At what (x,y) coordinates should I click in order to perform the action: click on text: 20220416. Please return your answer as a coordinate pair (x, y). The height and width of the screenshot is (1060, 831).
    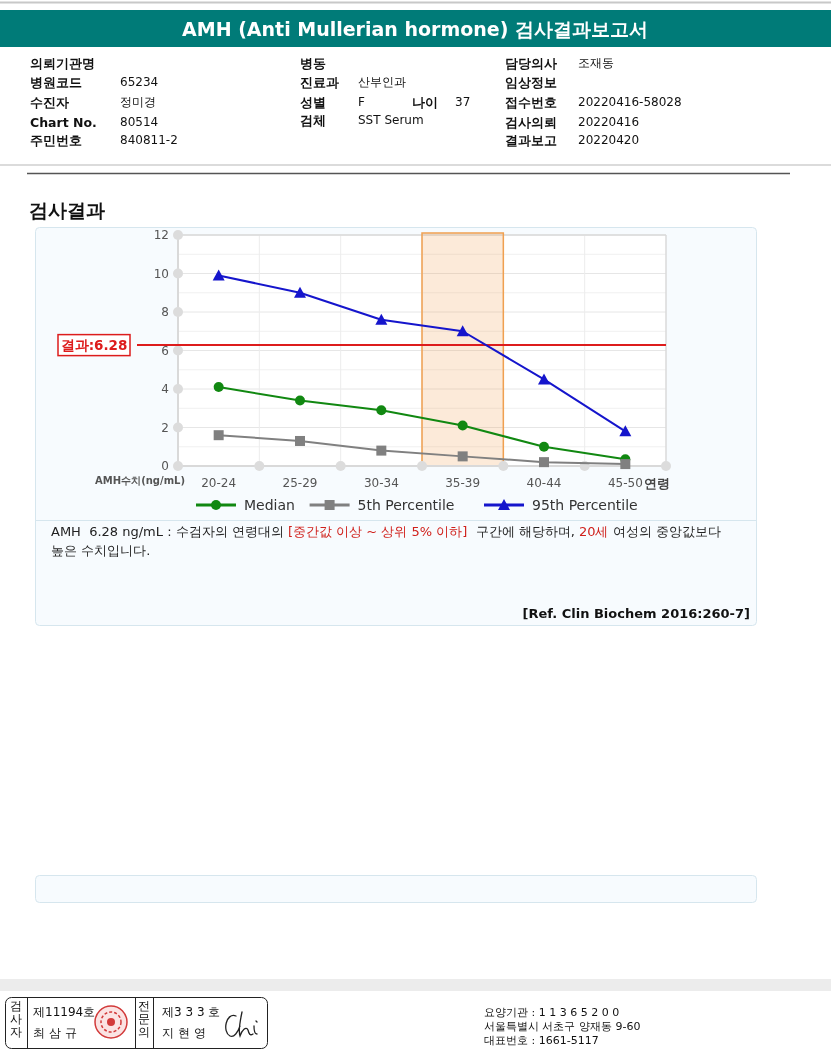
    Looking at the image, I should click on (609, 122).